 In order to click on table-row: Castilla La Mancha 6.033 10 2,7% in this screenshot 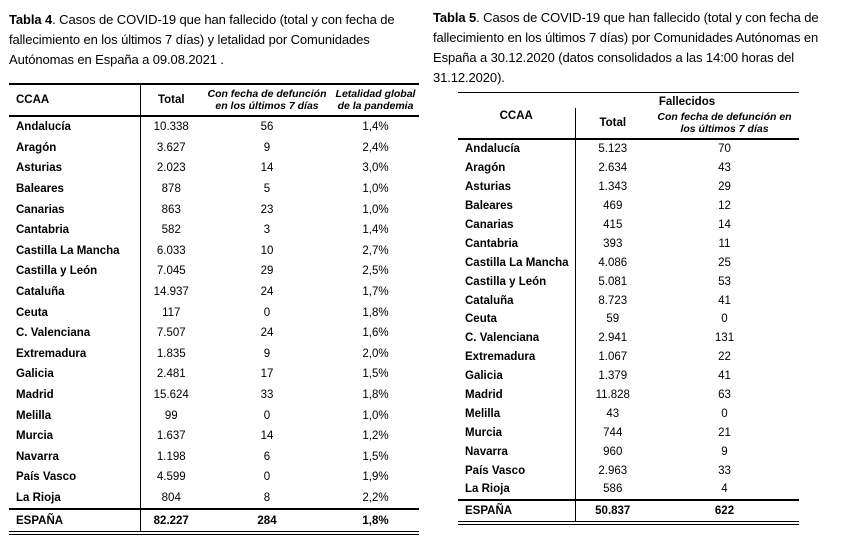, I will do `click(214, 251)`.